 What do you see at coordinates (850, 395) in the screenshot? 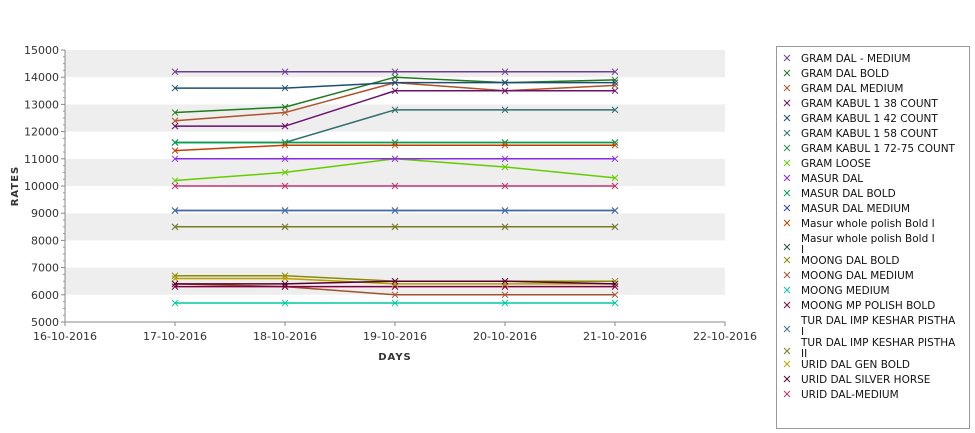
I see `legend-label: URID DAL-MEDIUM` at bounding box center [850, 395].